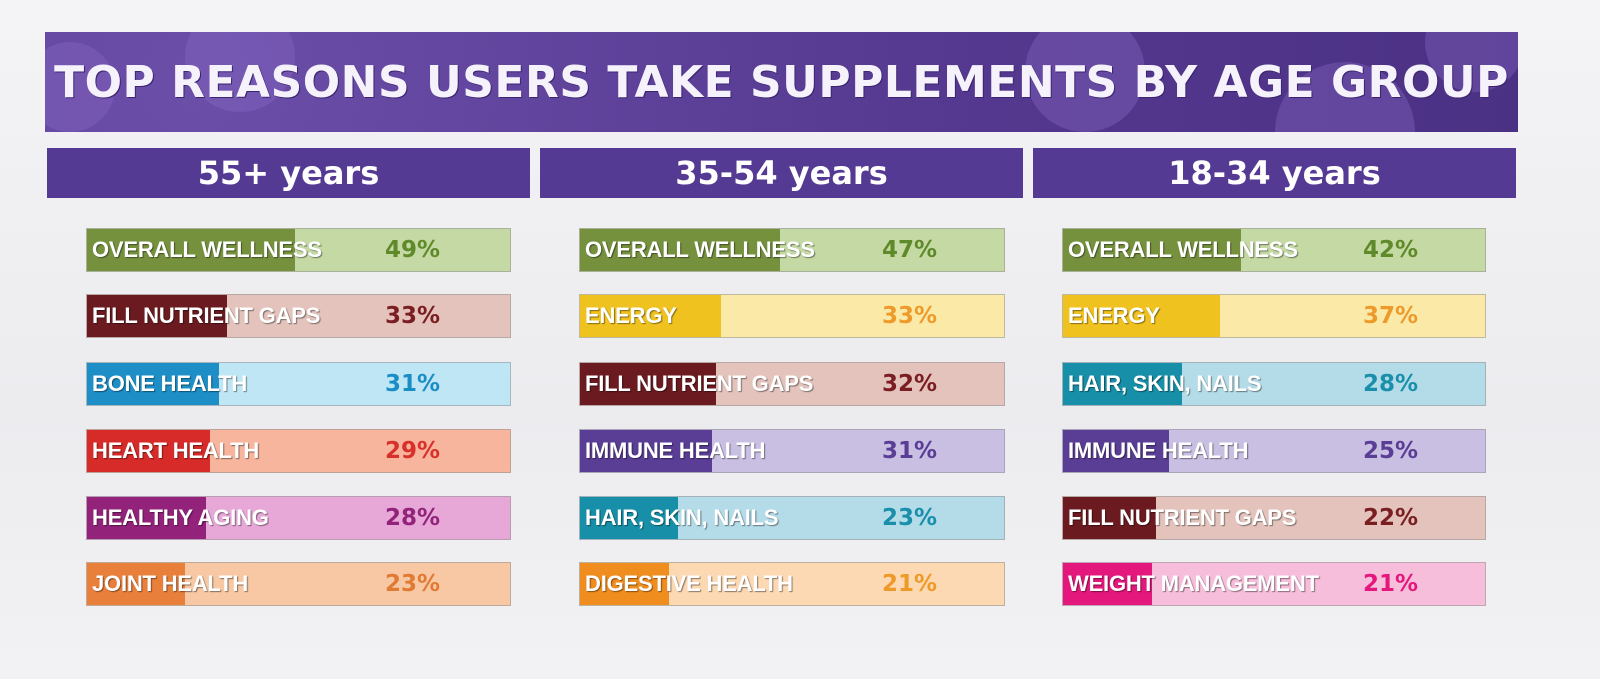 This screenshot has width=1600, height=679. Describe the element at coordinates (1193, 583) in the screenshot. I see `bar-label: WEIGHT MANAGEMENT` at that location.